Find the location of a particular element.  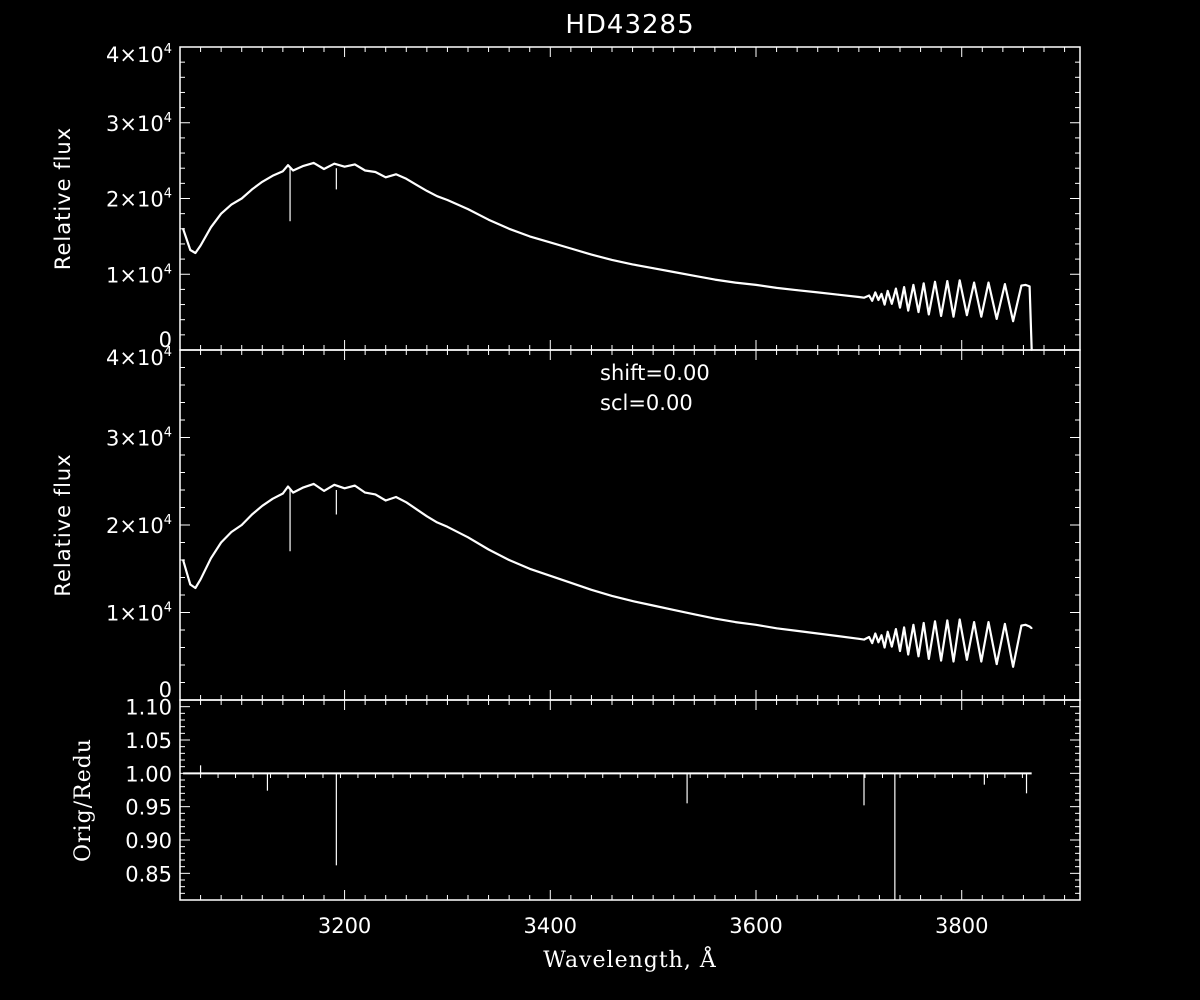

y-tick-label: 2×104 is located at coordinates (139, 525).